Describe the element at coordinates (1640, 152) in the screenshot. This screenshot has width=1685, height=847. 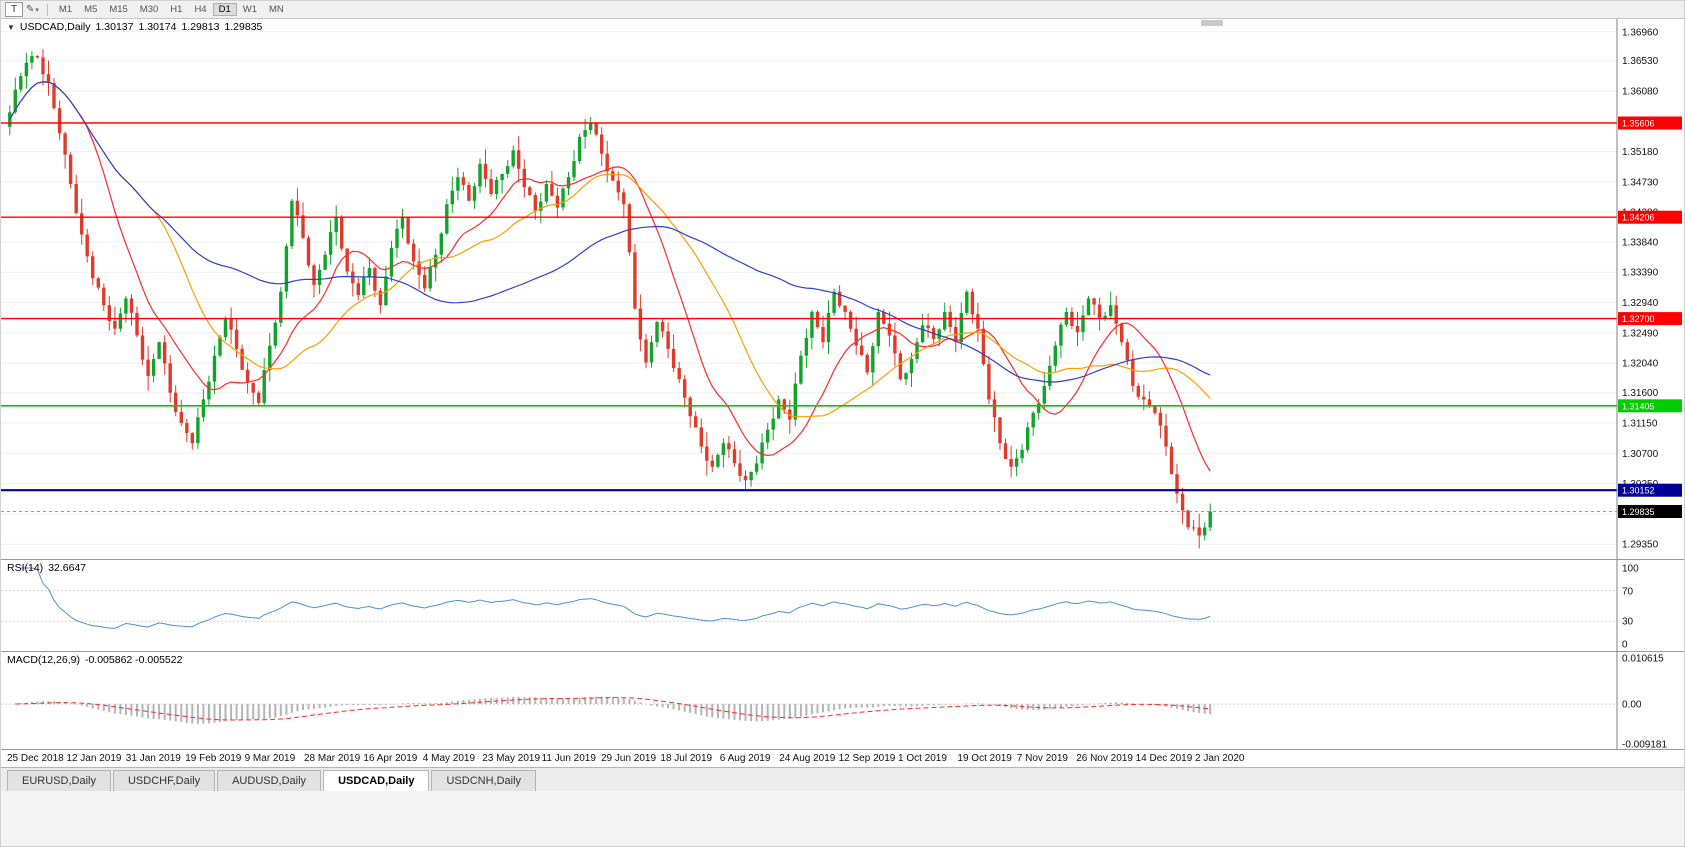
I see `price-tick-label: 1.35180` at that location.